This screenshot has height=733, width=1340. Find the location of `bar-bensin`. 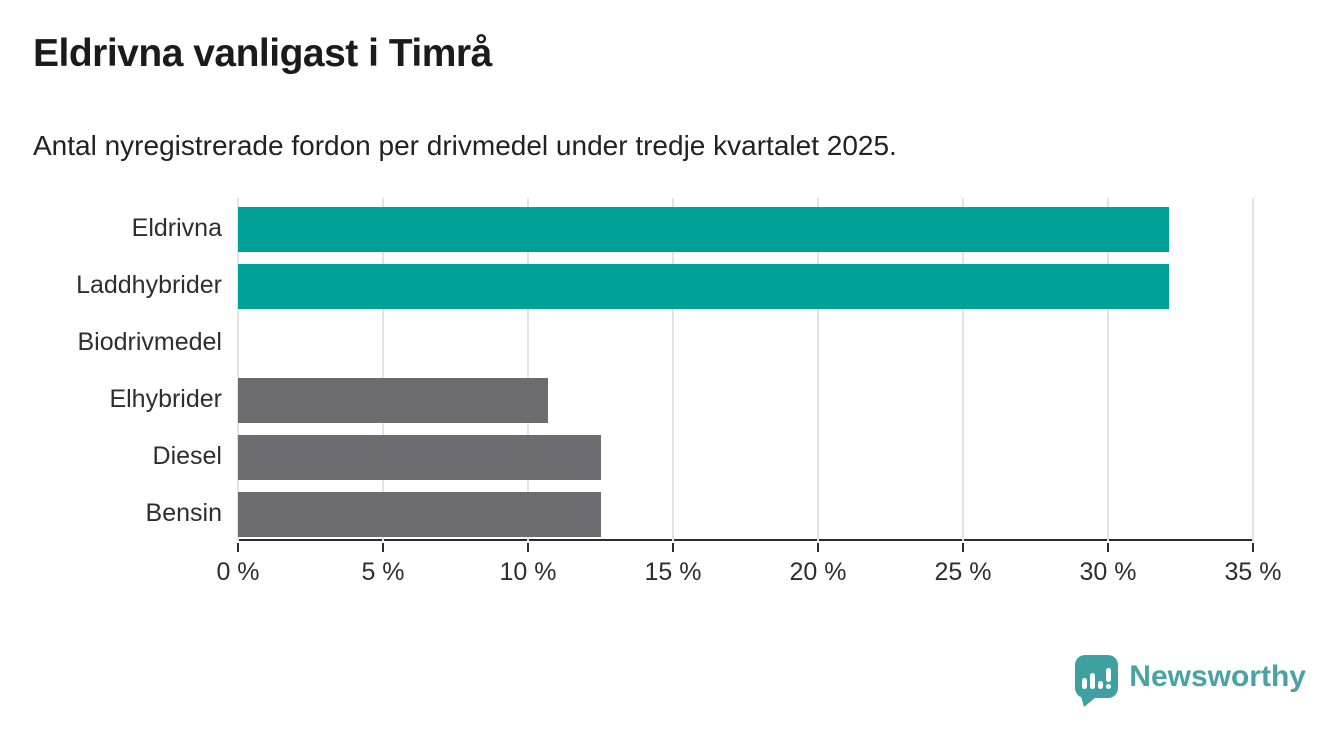

bar-bensin is located at coordinates (419, 514).